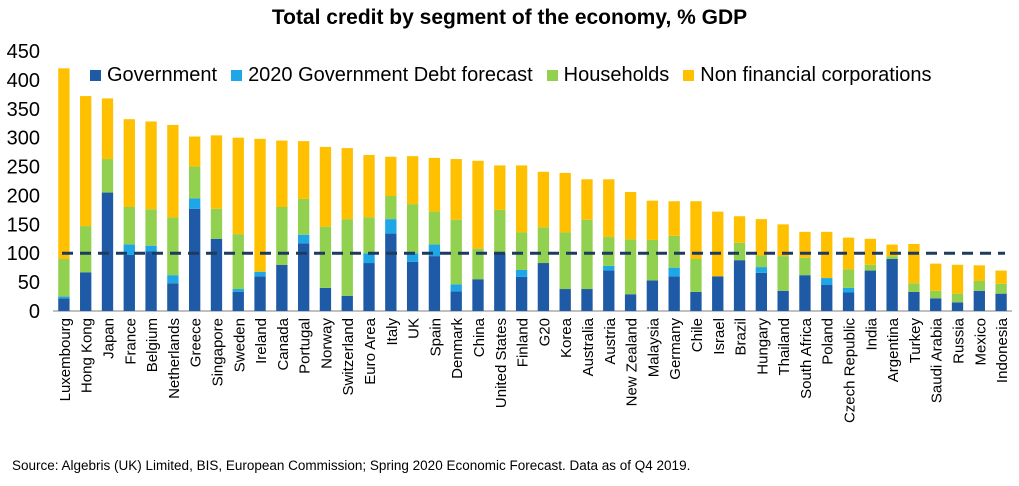 The image size is (1019, 486). Describe the element at coordinates (382, 75) in the screenshot. I see `legend-item-forecast: 2020 Government Debt forecast` at that location.